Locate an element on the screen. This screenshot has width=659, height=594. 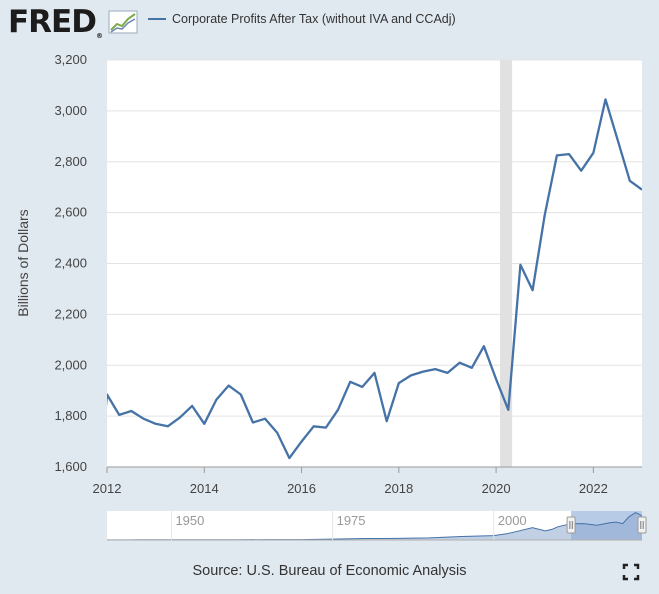
x-tick-label: 2016 is located at coordinates (301, 488).